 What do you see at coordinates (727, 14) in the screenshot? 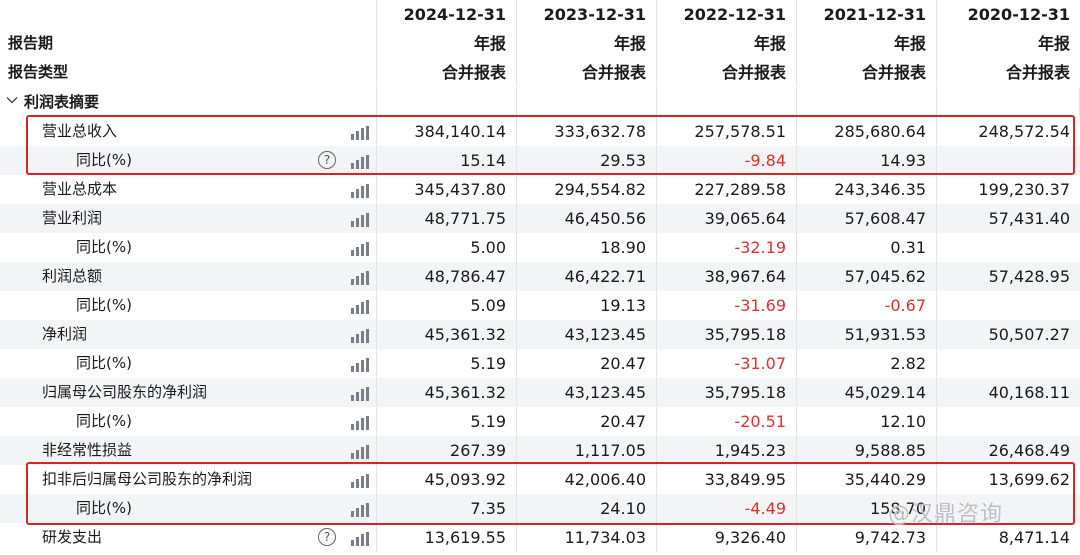
I see `column-date: 2022-12-31` at bounding box center [727, 14].